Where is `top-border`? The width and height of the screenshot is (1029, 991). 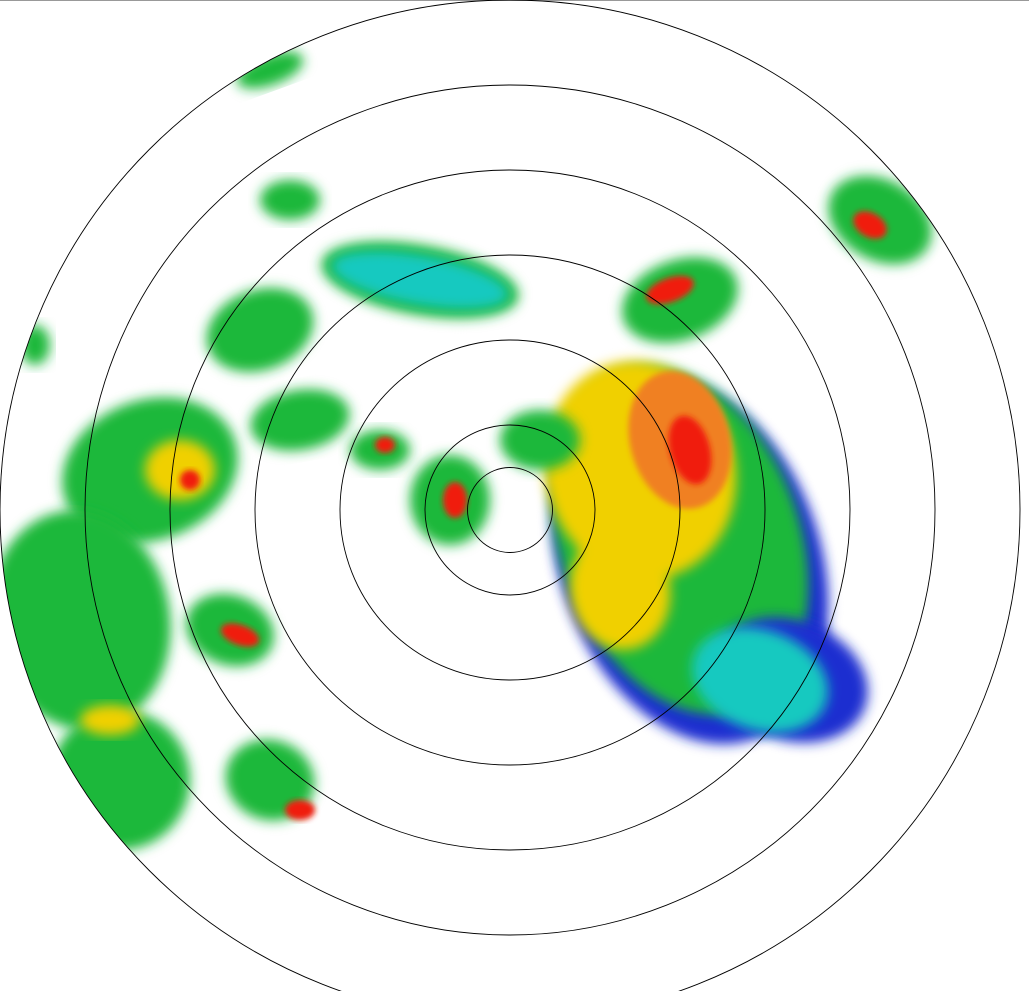 top-border is located at coordinates (514, 0).